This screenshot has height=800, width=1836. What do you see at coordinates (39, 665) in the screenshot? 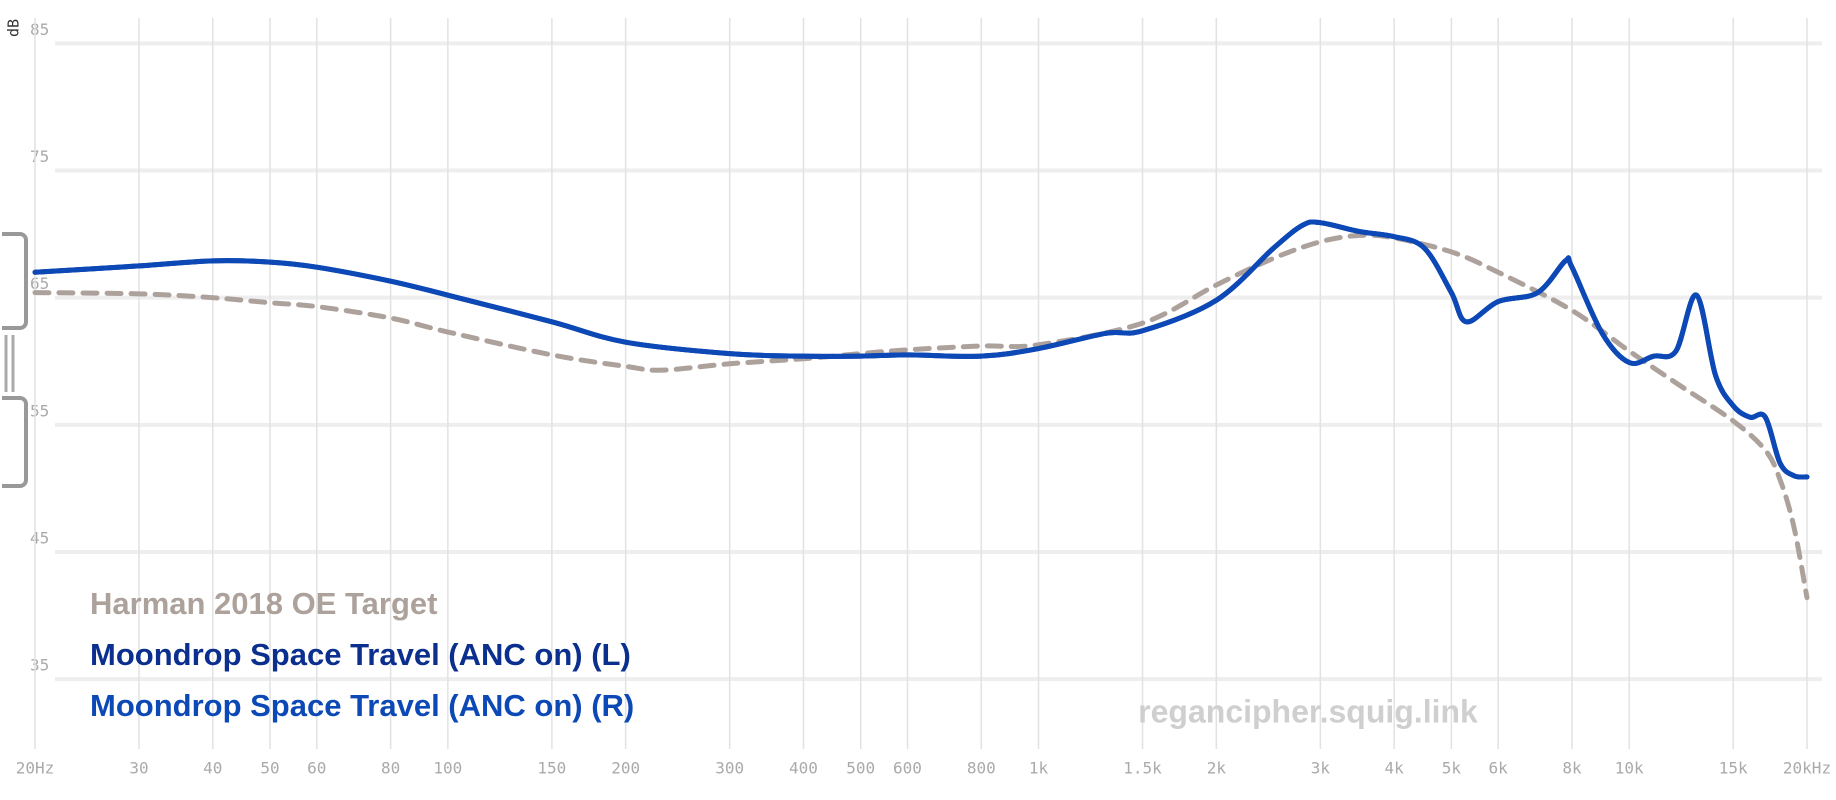
I see `y-tick-label: 35` at bounding box center [39, 665].